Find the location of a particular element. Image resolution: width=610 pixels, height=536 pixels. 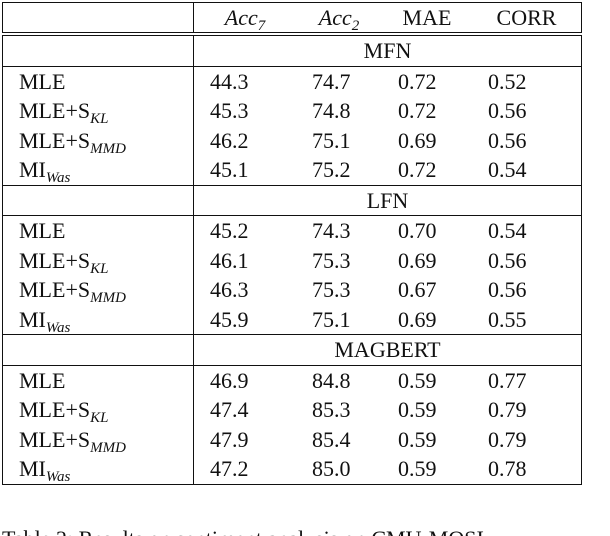

value-cell: 45.2 is located at coordinates (245, 231).